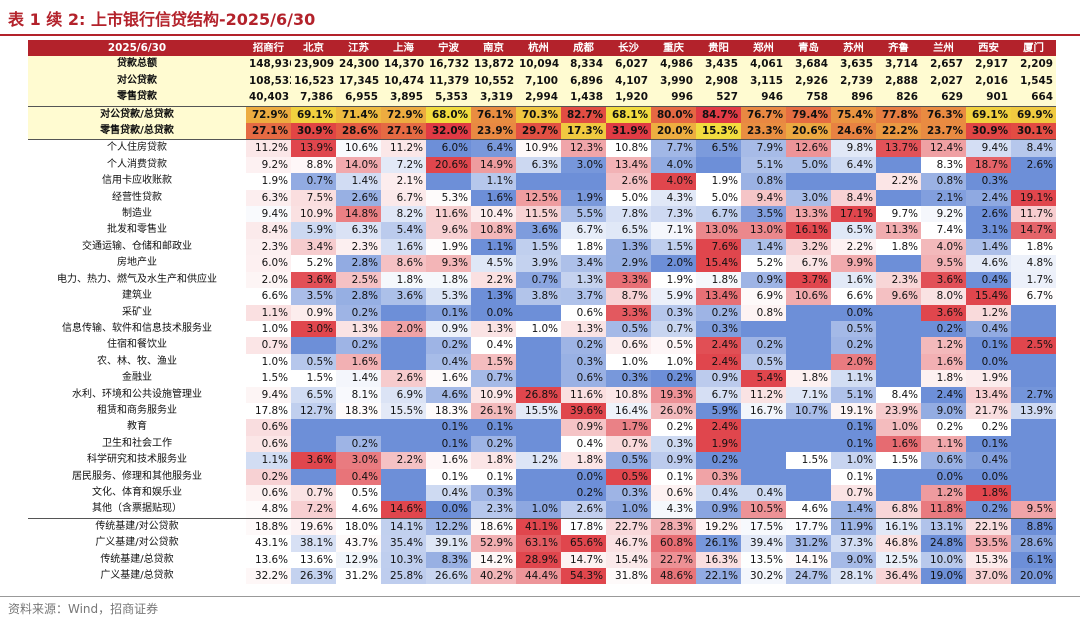 The image size is (1080, 630). I want to click on table-cell: 3.3%, so click(628, 280).